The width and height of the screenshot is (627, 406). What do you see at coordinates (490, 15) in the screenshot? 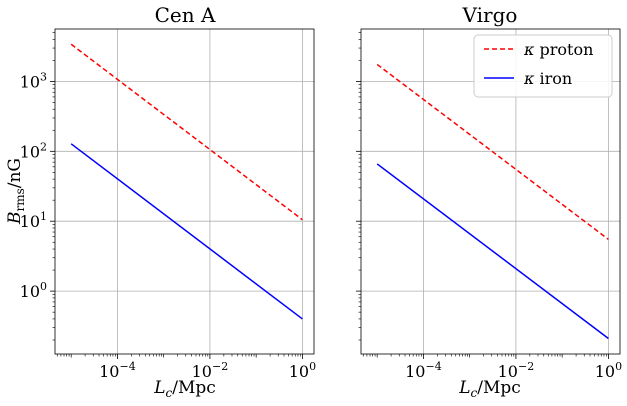
I see `chart-title: Virgo` at bounding box center [490, 15].